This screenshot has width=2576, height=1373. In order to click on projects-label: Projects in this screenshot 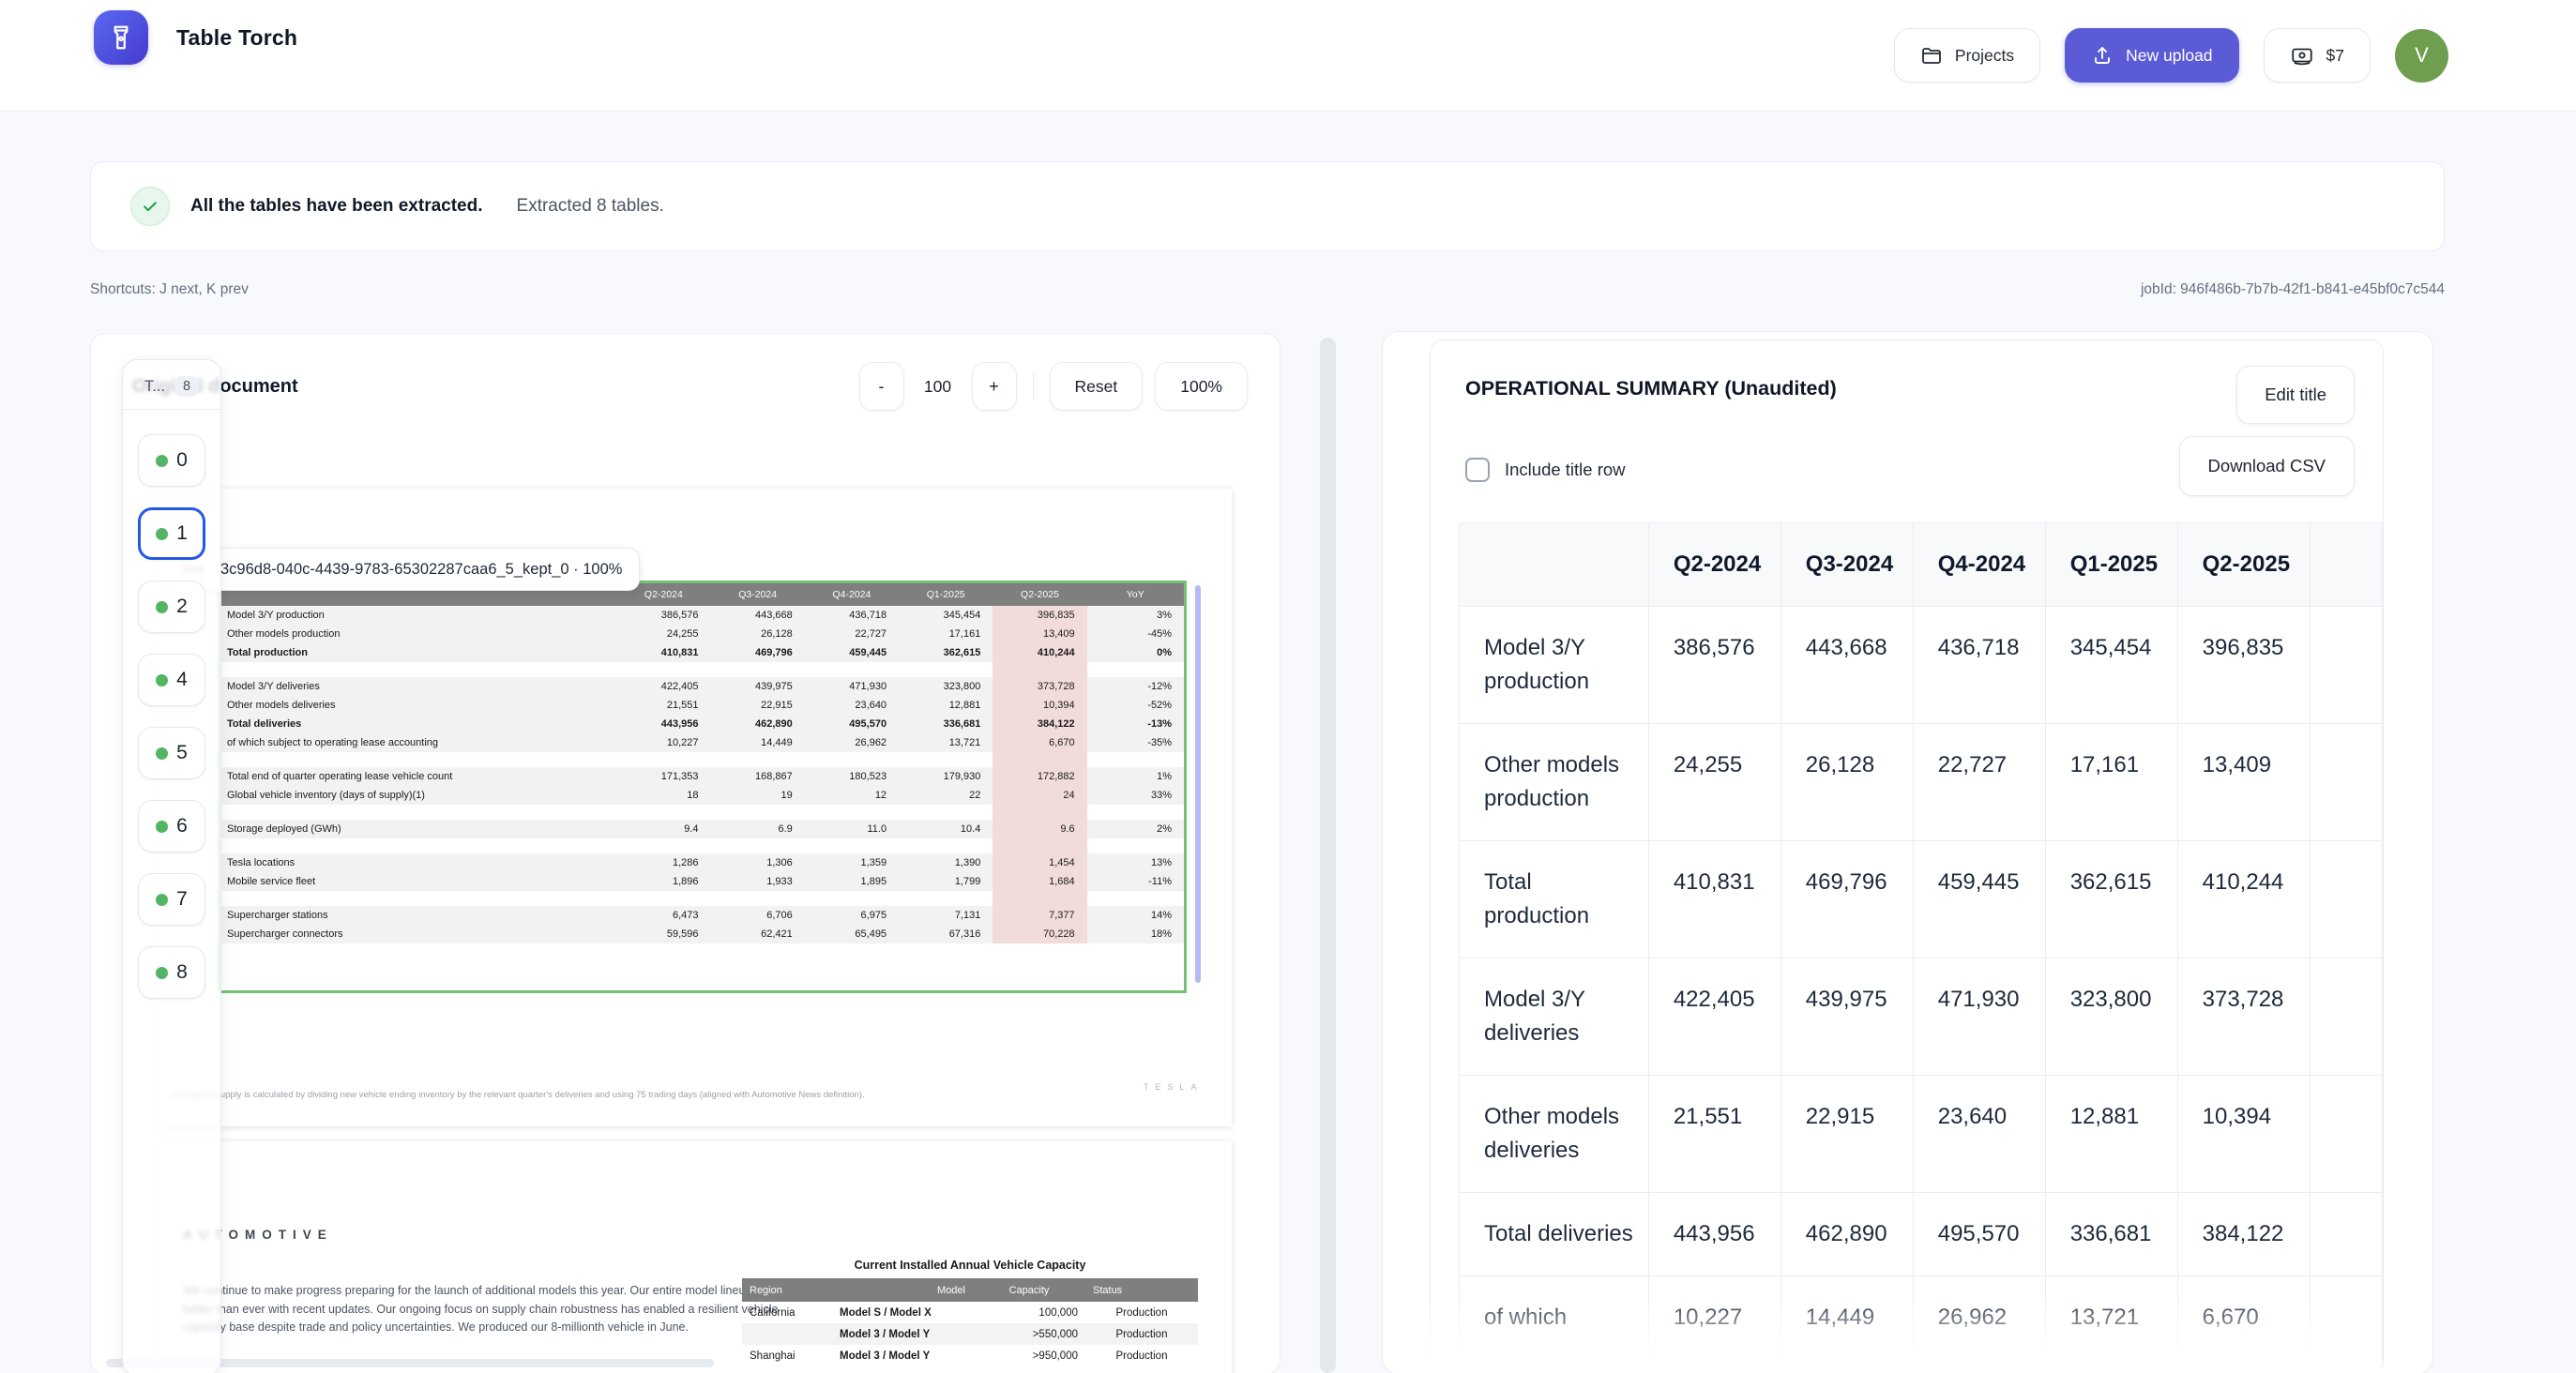, I will do `click(1984, 55)`.